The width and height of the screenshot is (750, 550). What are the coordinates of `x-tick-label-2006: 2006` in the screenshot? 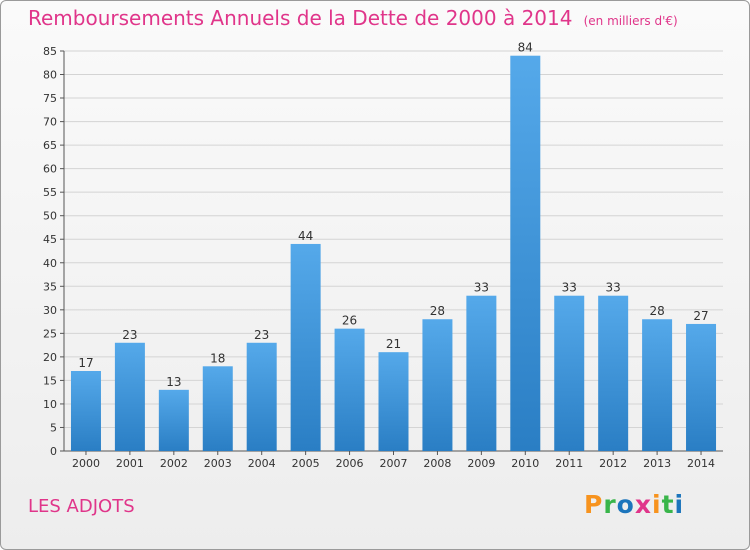 It's located at (350, 463).